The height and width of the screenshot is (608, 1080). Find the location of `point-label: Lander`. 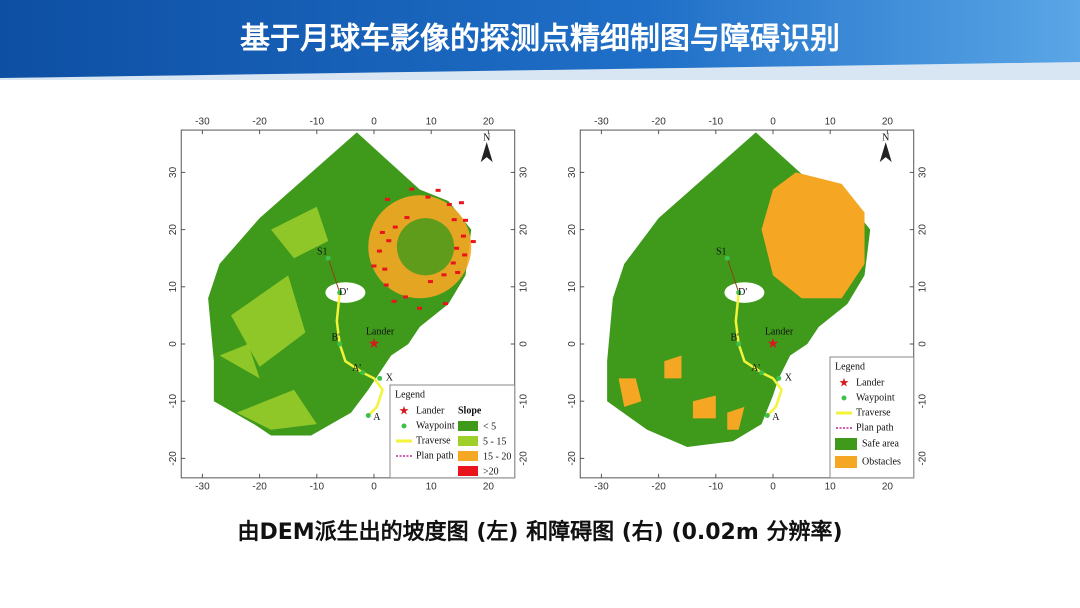

point-label: Lander is located at coordinates (380, 331).